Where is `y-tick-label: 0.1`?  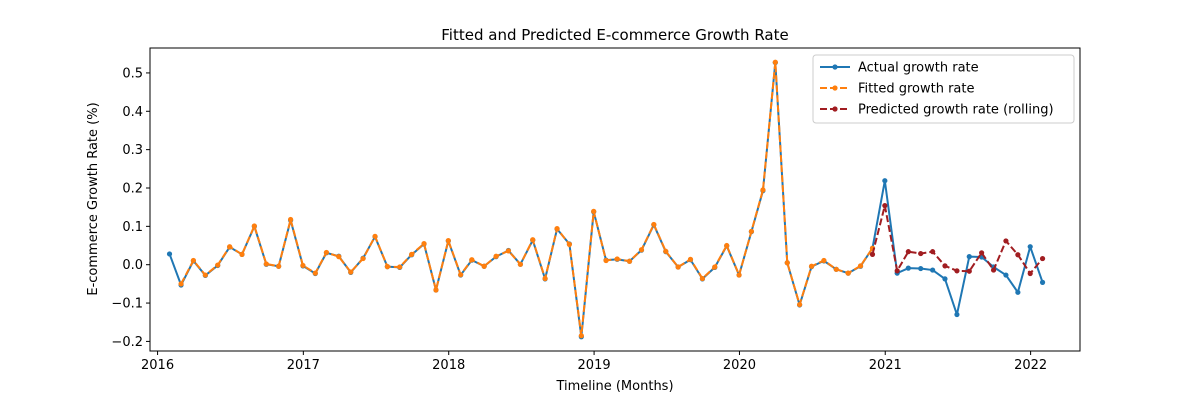
y-tick-label: 0.1 is located at coordinates (132, 227).